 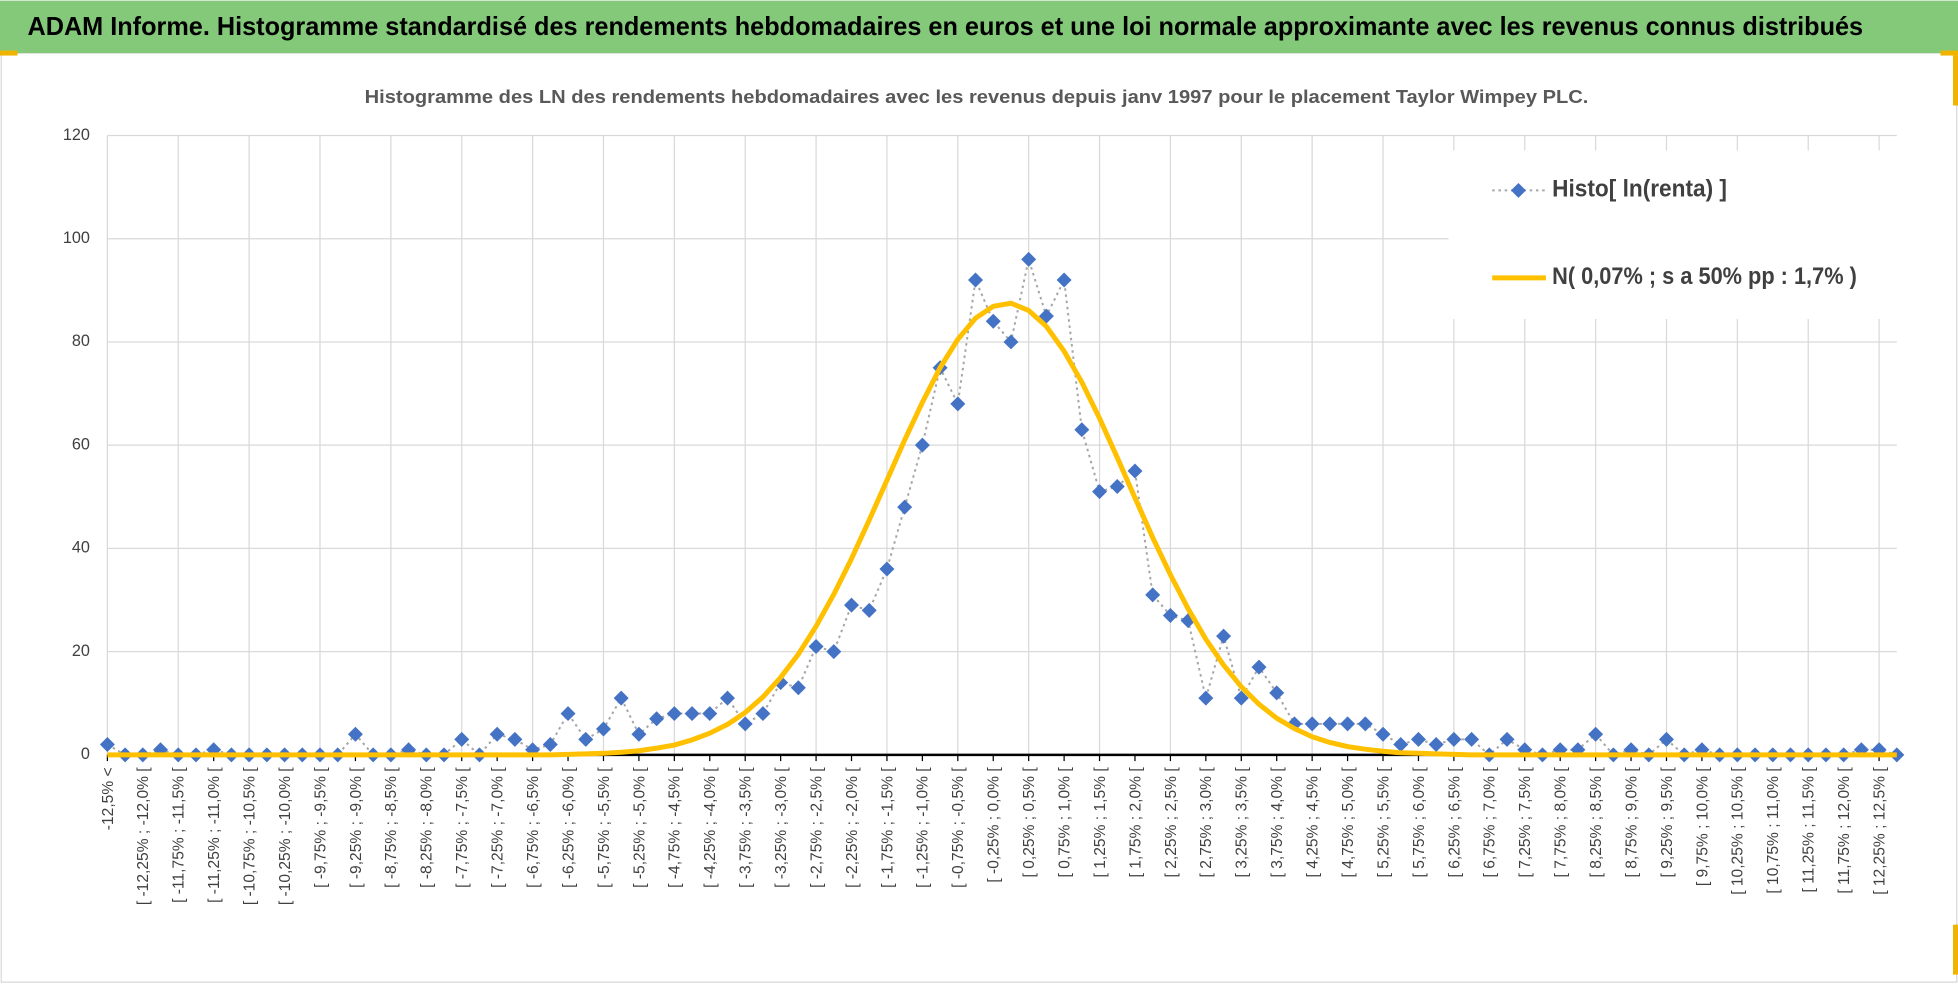 What do you see at coordinates (1064, 822) in the screenshot?
I see `x-tick-label: [ 0,75% ; 1,0% [` at bounding box center [1064, 822].